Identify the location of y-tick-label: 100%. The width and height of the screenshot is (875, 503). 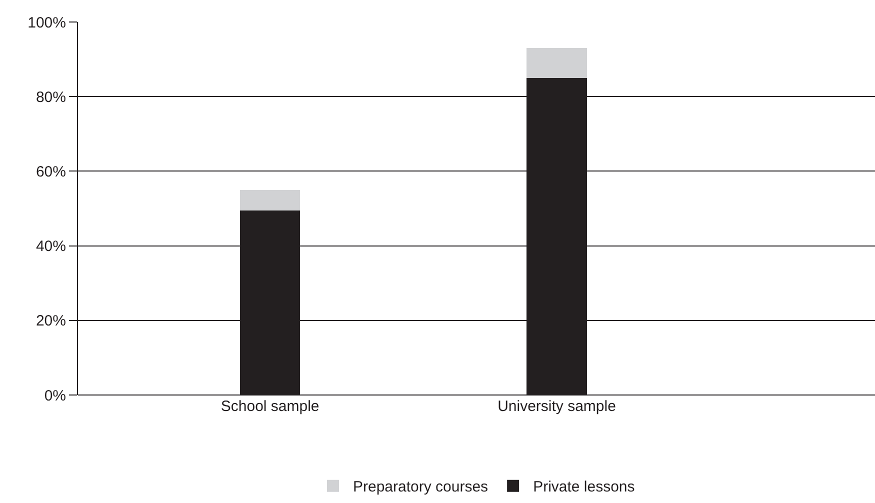
(47, 23).